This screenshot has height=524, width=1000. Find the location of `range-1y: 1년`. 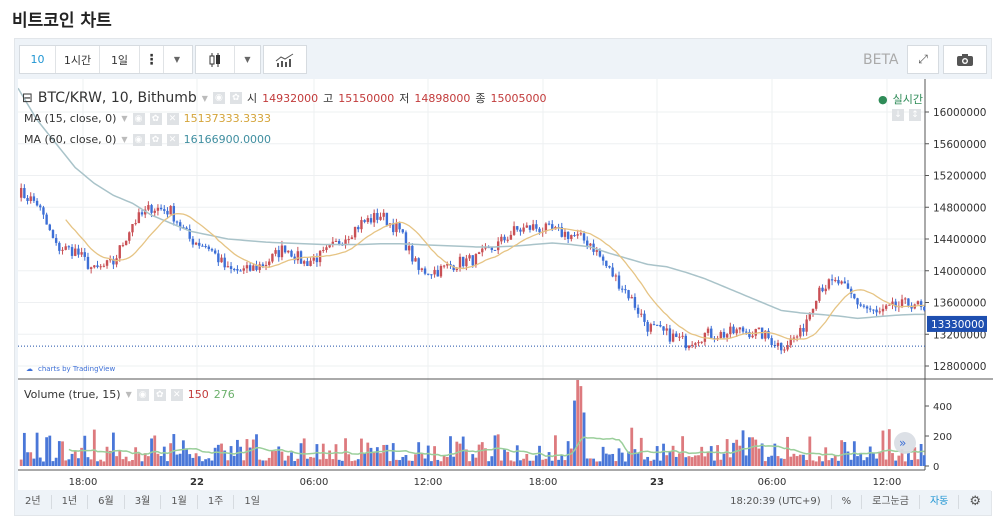

range-1y: 1년 is located at coordinates (70, 502).